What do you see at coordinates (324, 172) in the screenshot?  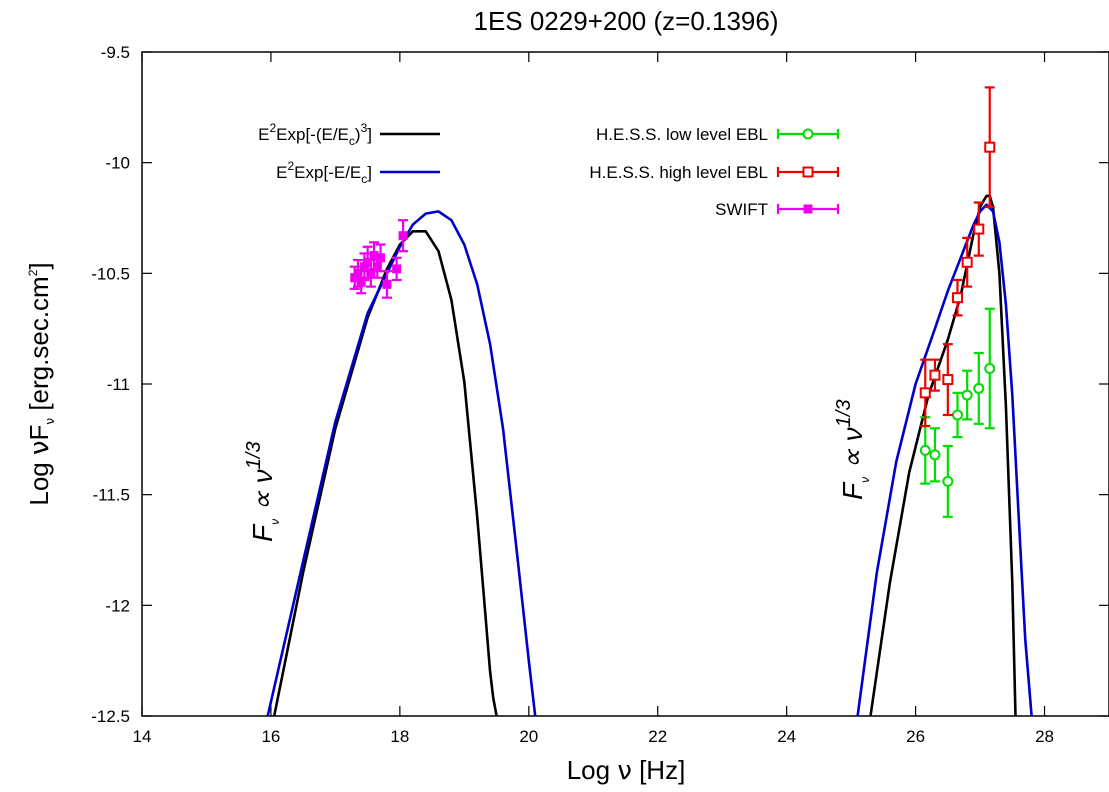 I see `legend-label-exp-cutoff: E2Exp[-E/Ec]` at bounding box center [324, 172].